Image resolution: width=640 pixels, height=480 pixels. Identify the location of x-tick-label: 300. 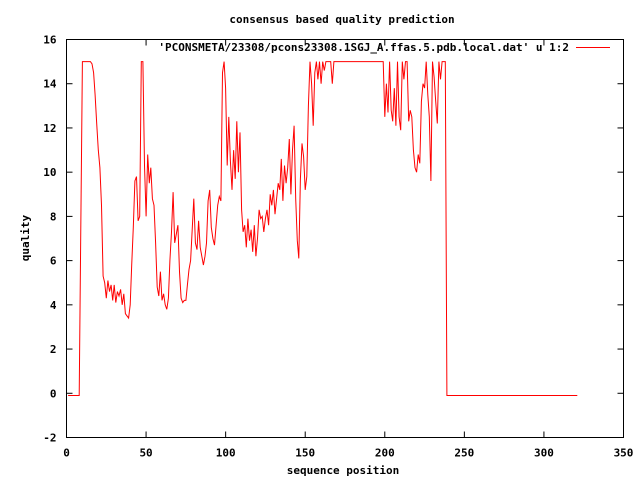
(544, 453).